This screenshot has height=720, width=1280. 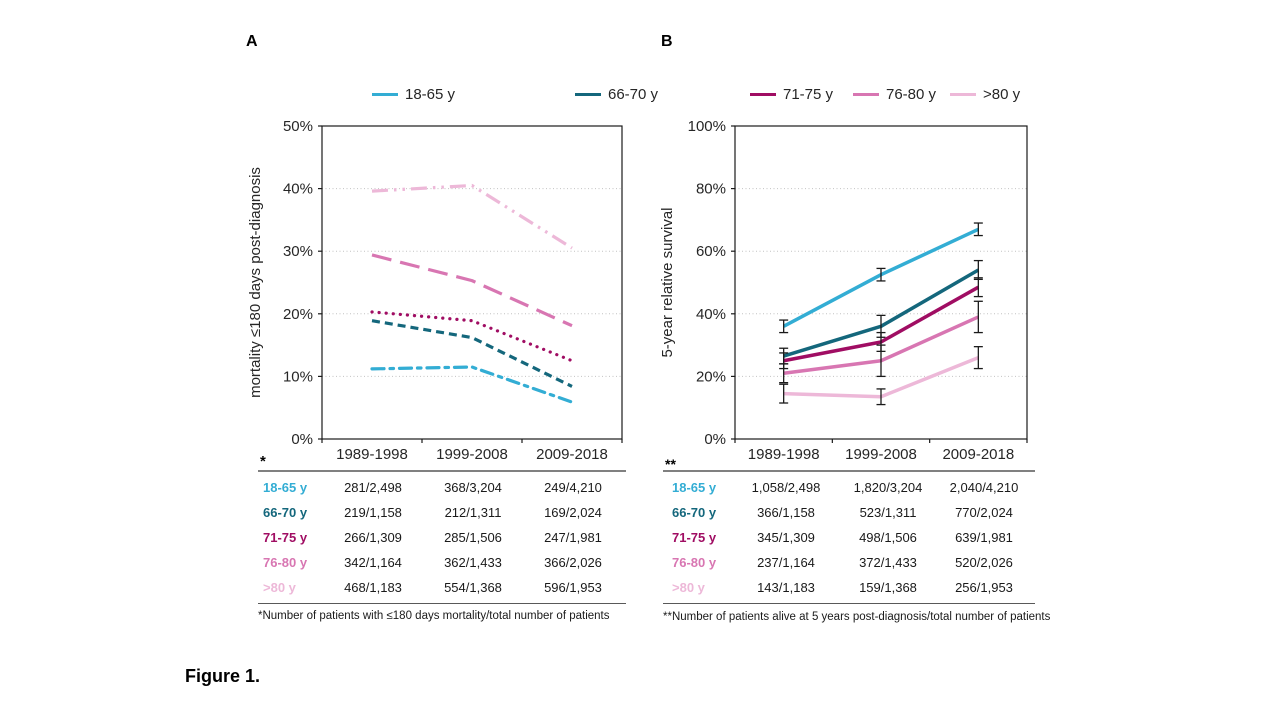 What do you see at coordinates (442, 587) in the screenshot?
I see `table-row: >80 y 468/1,183 554/1,368 596/1,953` at bounding box center [442, 587].